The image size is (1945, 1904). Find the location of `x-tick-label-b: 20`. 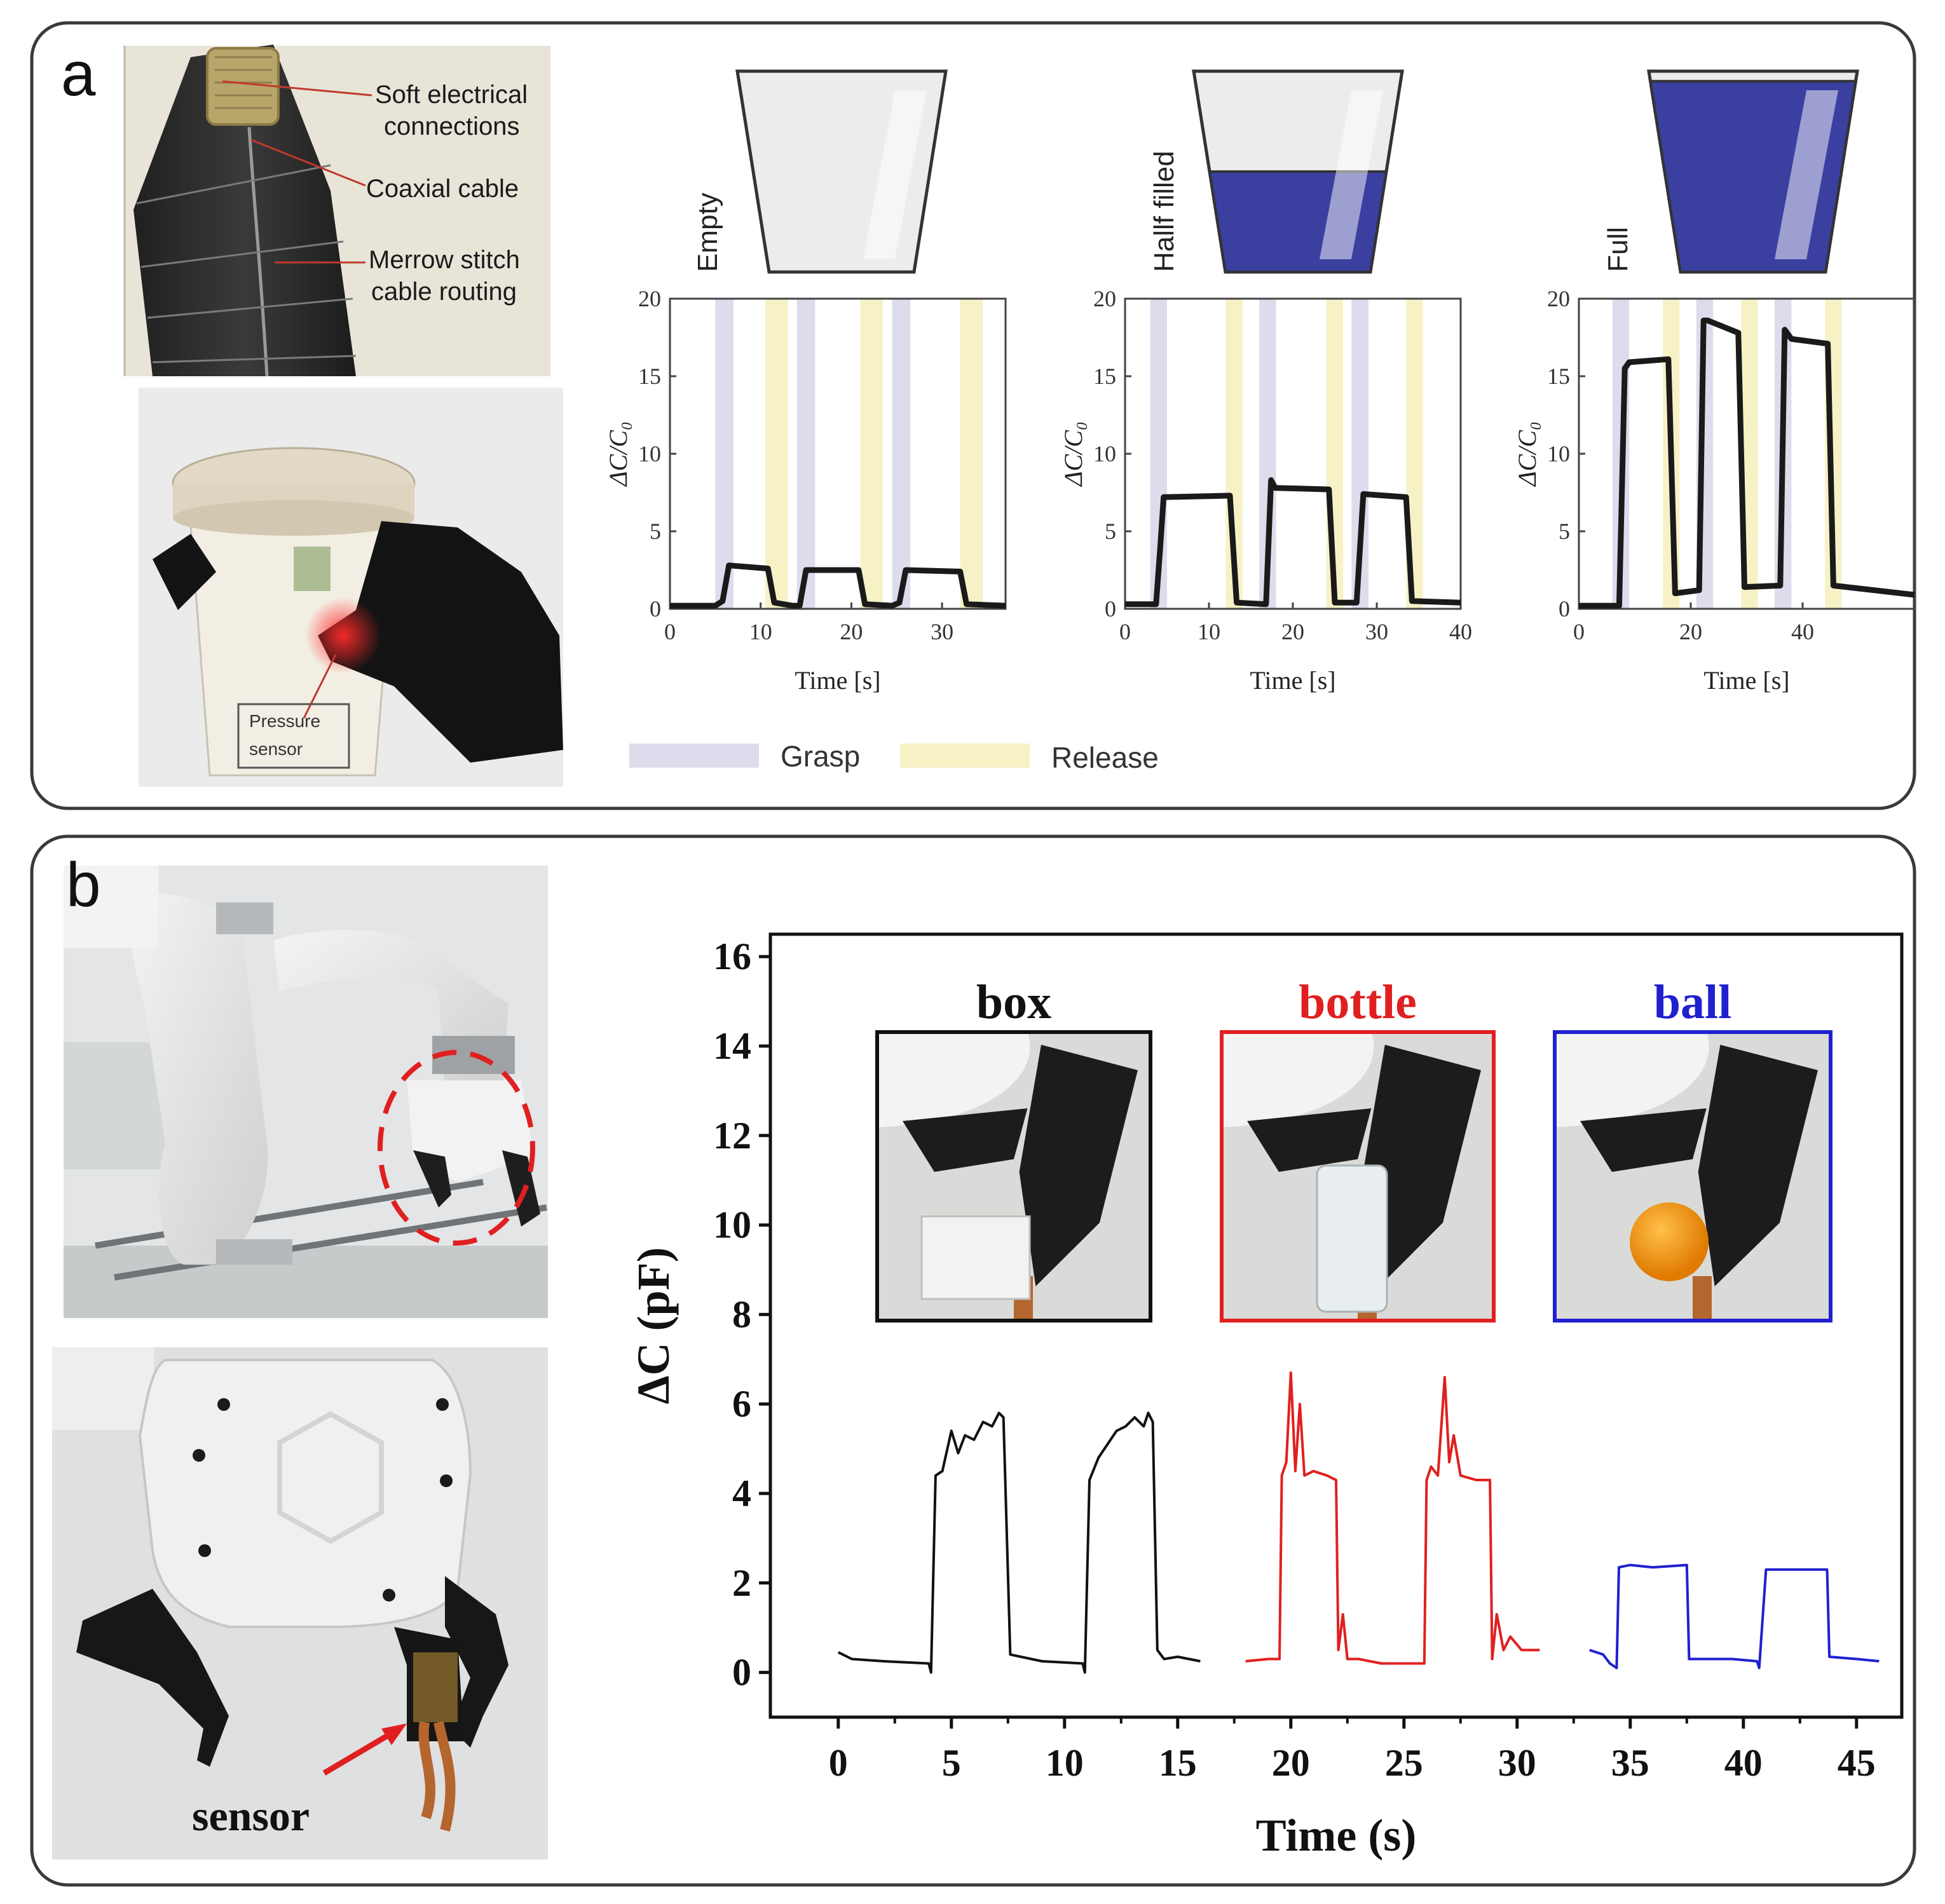

x-tick-label-b: 20 is located at coordinates (1291, 1763).